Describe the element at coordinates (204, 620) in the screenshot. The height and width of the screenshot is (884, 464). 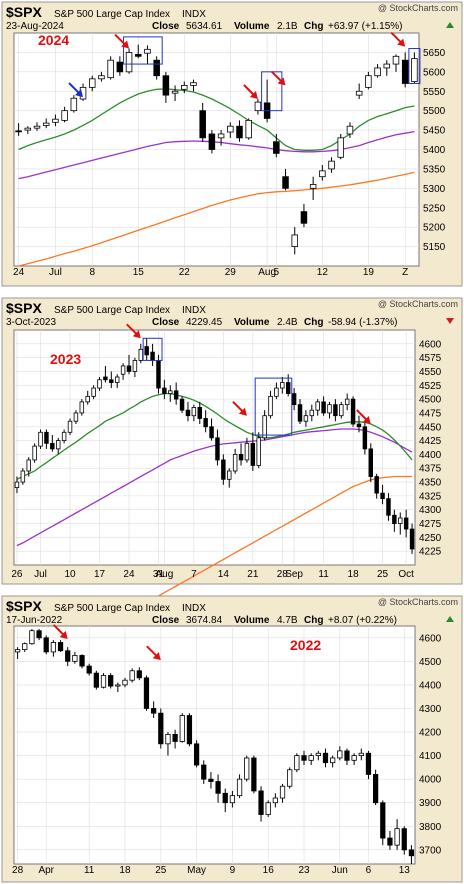
I see `close-value: 3674.84` at that location.